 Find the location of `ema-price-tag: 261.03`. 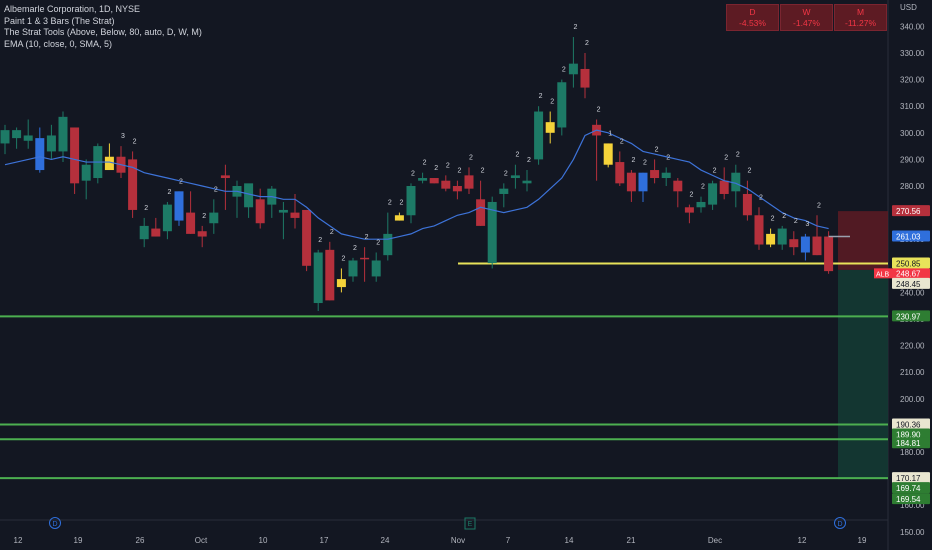

ema-price-tag: 261.03 is located at coordinates (911, 236).